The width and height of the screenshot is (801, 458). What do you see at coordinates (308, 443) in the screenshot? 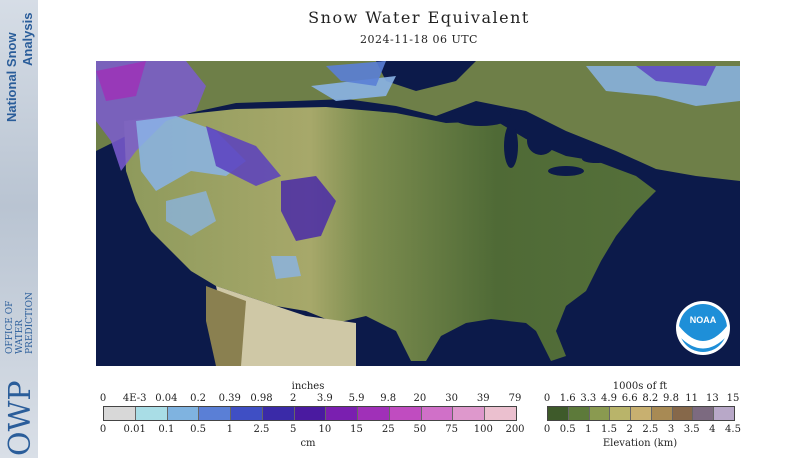
I see `swe-legend-bottom-unit: cm` at bounding box center [308, 443].